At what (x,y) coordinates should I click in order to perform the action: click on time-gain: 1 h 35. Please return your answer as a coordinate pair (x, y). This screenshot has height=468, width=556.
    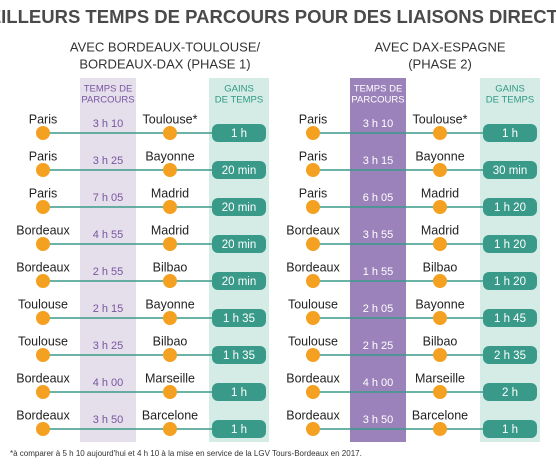
    Looking at the image, I should click on (239, 319).